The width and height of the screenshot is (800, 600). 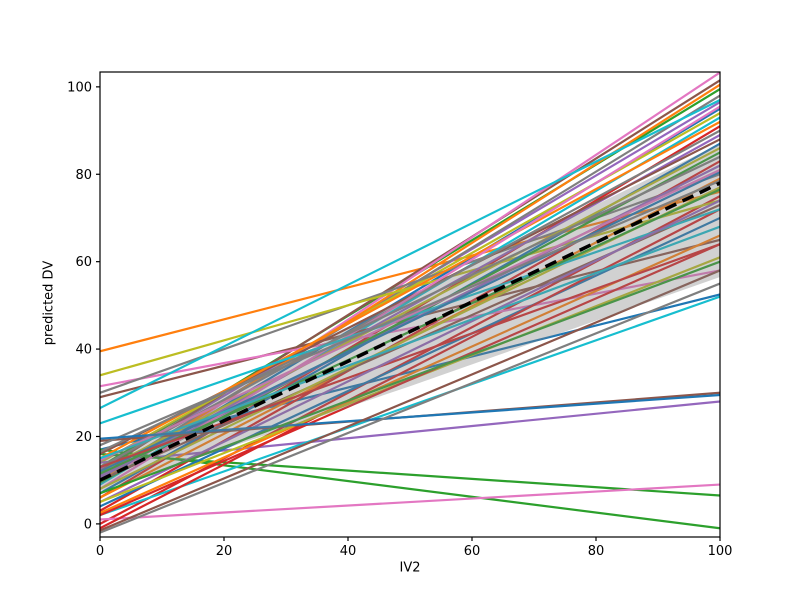 I want to click on sample-regression-line-pink, so click(x=410, y=502).